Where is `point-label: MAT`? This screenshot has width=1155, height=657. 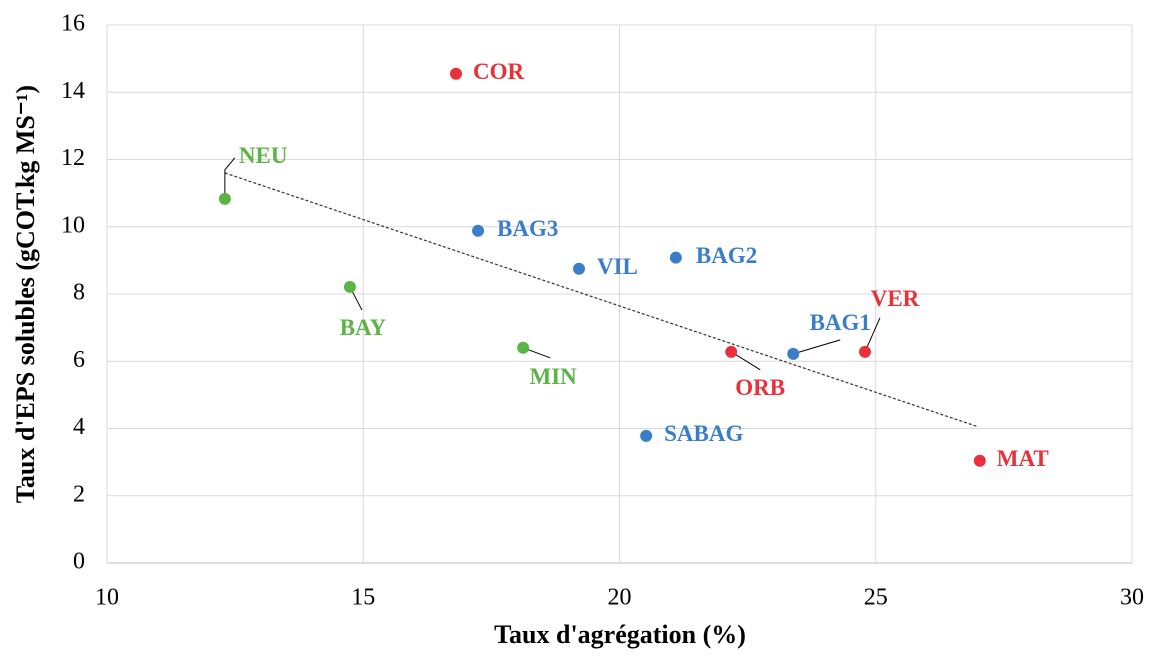
point-label: MAT is located at coordinates (1023, 458).